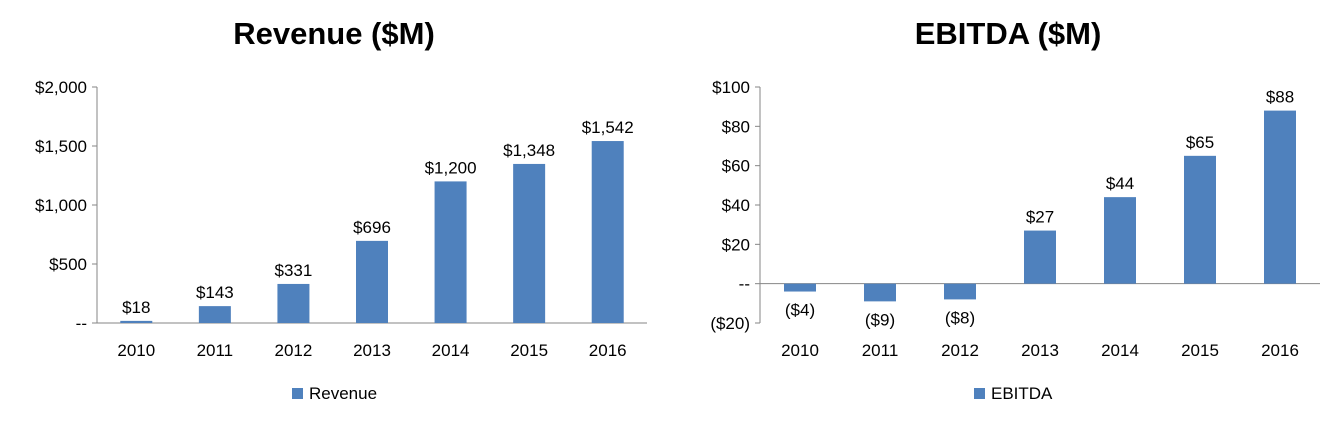  What do you see at coordinates (68, 264) in the screenshot?
I see `y-tick-label: $500` at bounding box center [68, 264].